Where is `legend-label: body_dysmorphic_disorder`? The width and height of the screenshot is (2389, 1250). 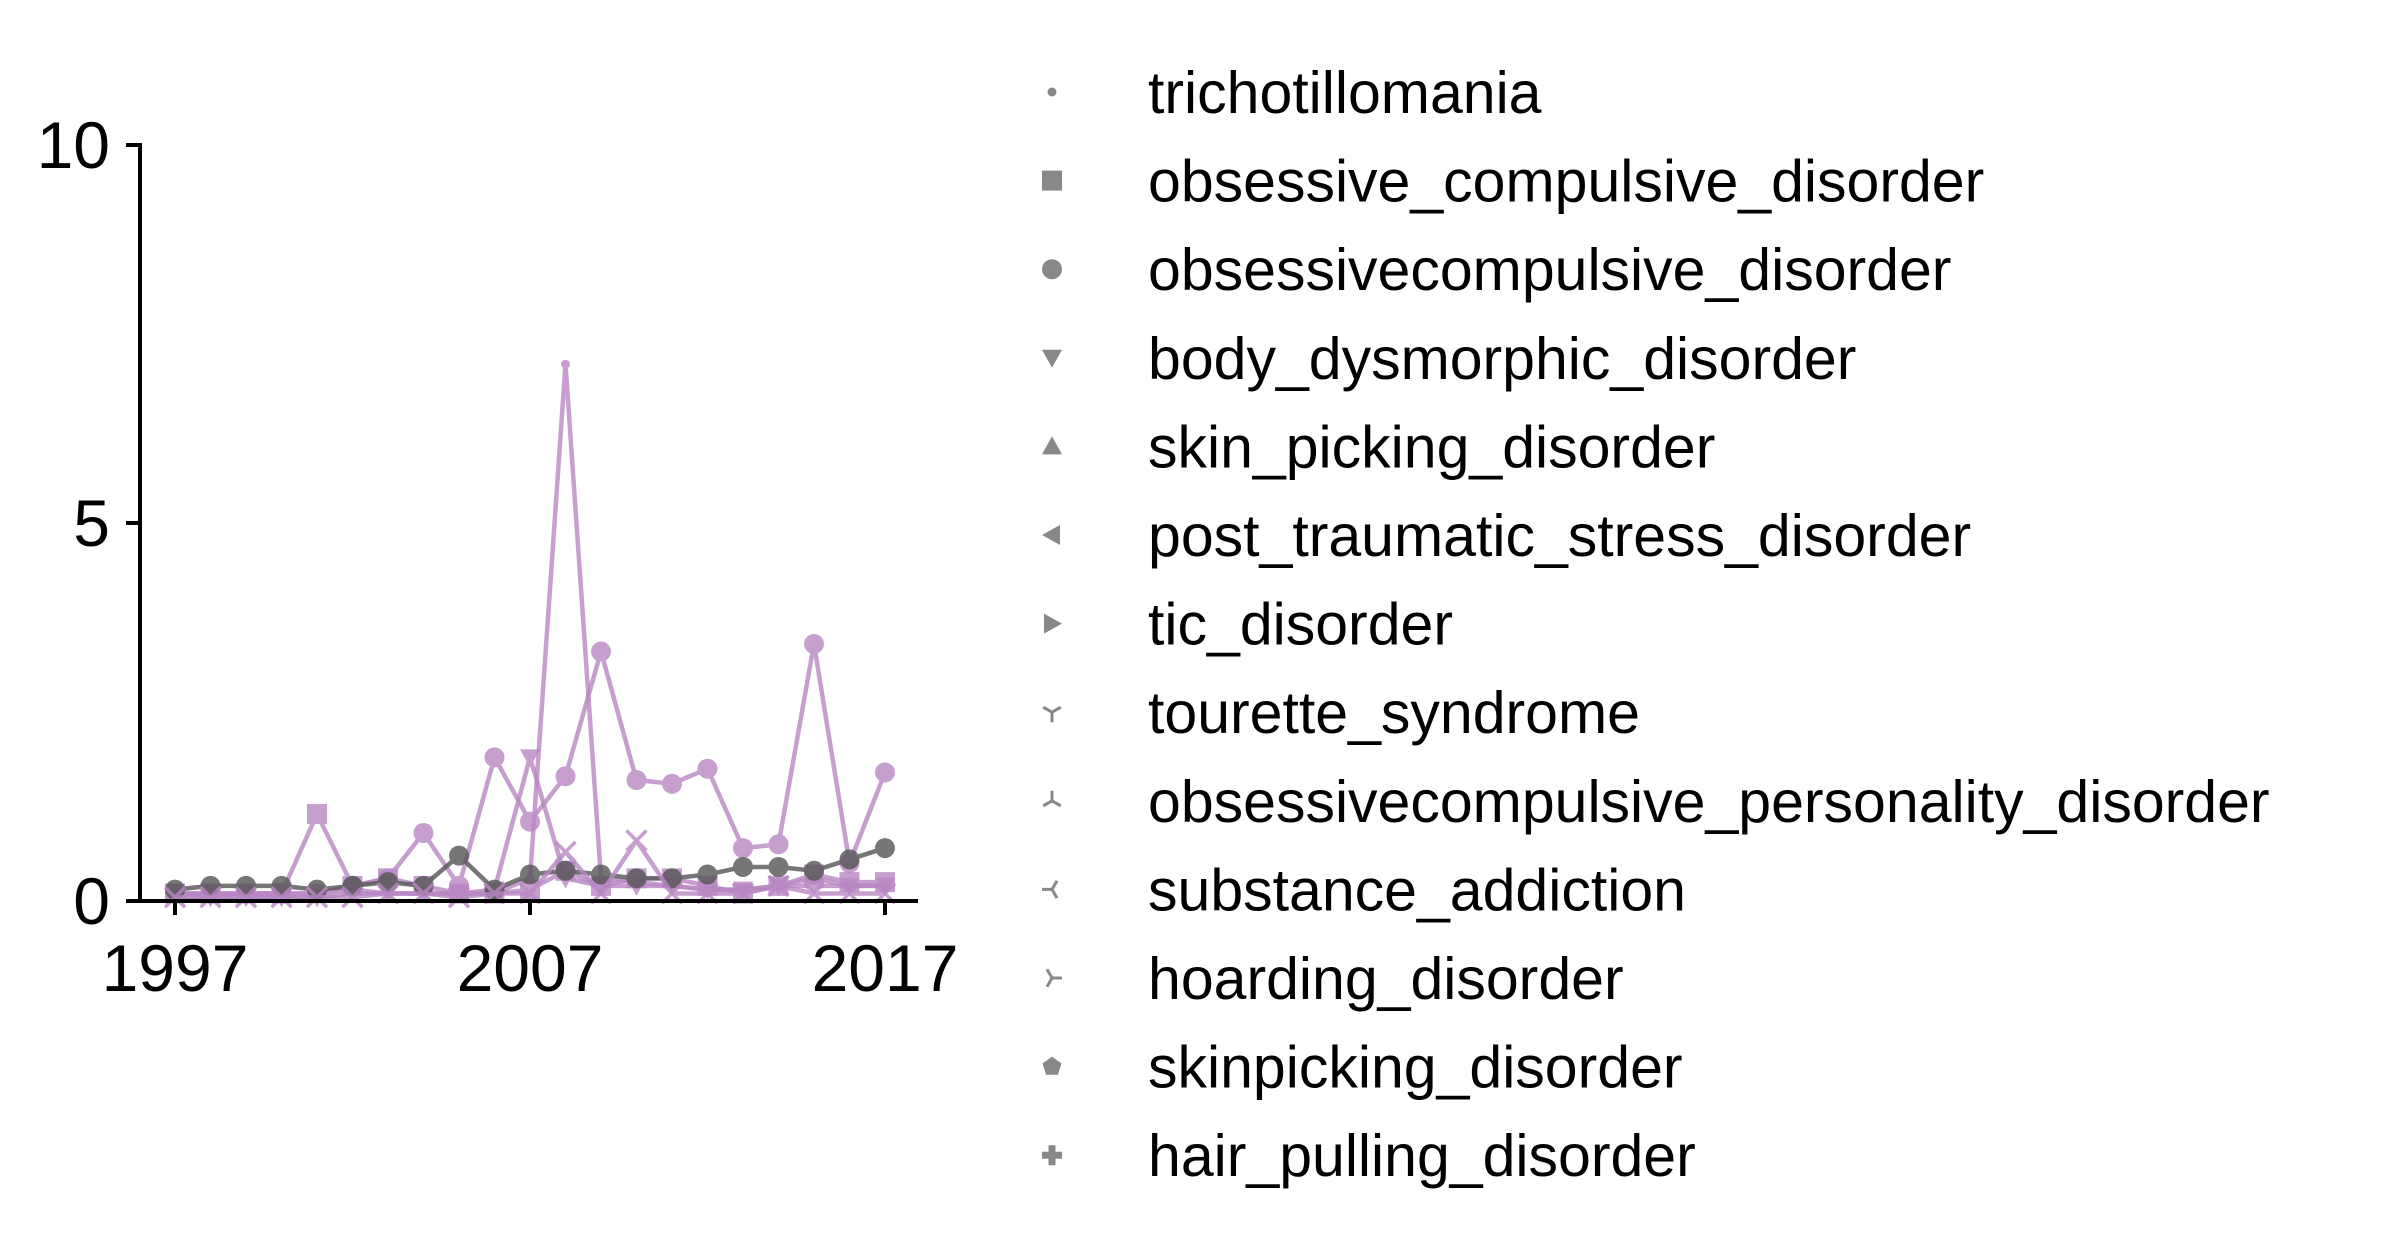 legend-label: body_dysmorphic_disorder is located at coordinates (1502, 359).